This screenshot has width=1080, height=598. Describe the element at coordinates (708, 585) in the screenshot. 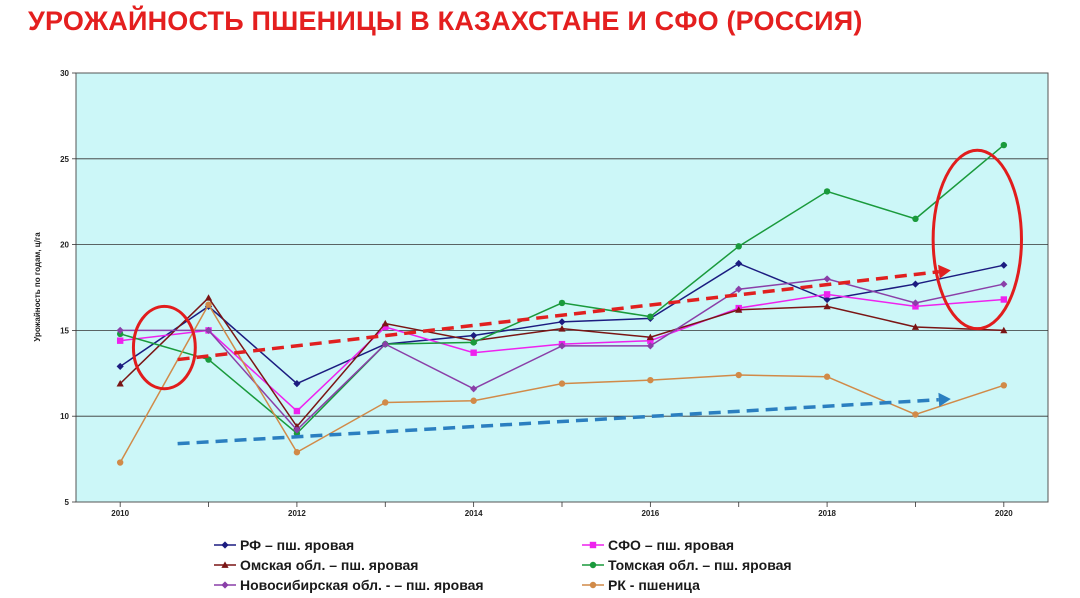

I see `legend-item: РК - пшеница` at that location.